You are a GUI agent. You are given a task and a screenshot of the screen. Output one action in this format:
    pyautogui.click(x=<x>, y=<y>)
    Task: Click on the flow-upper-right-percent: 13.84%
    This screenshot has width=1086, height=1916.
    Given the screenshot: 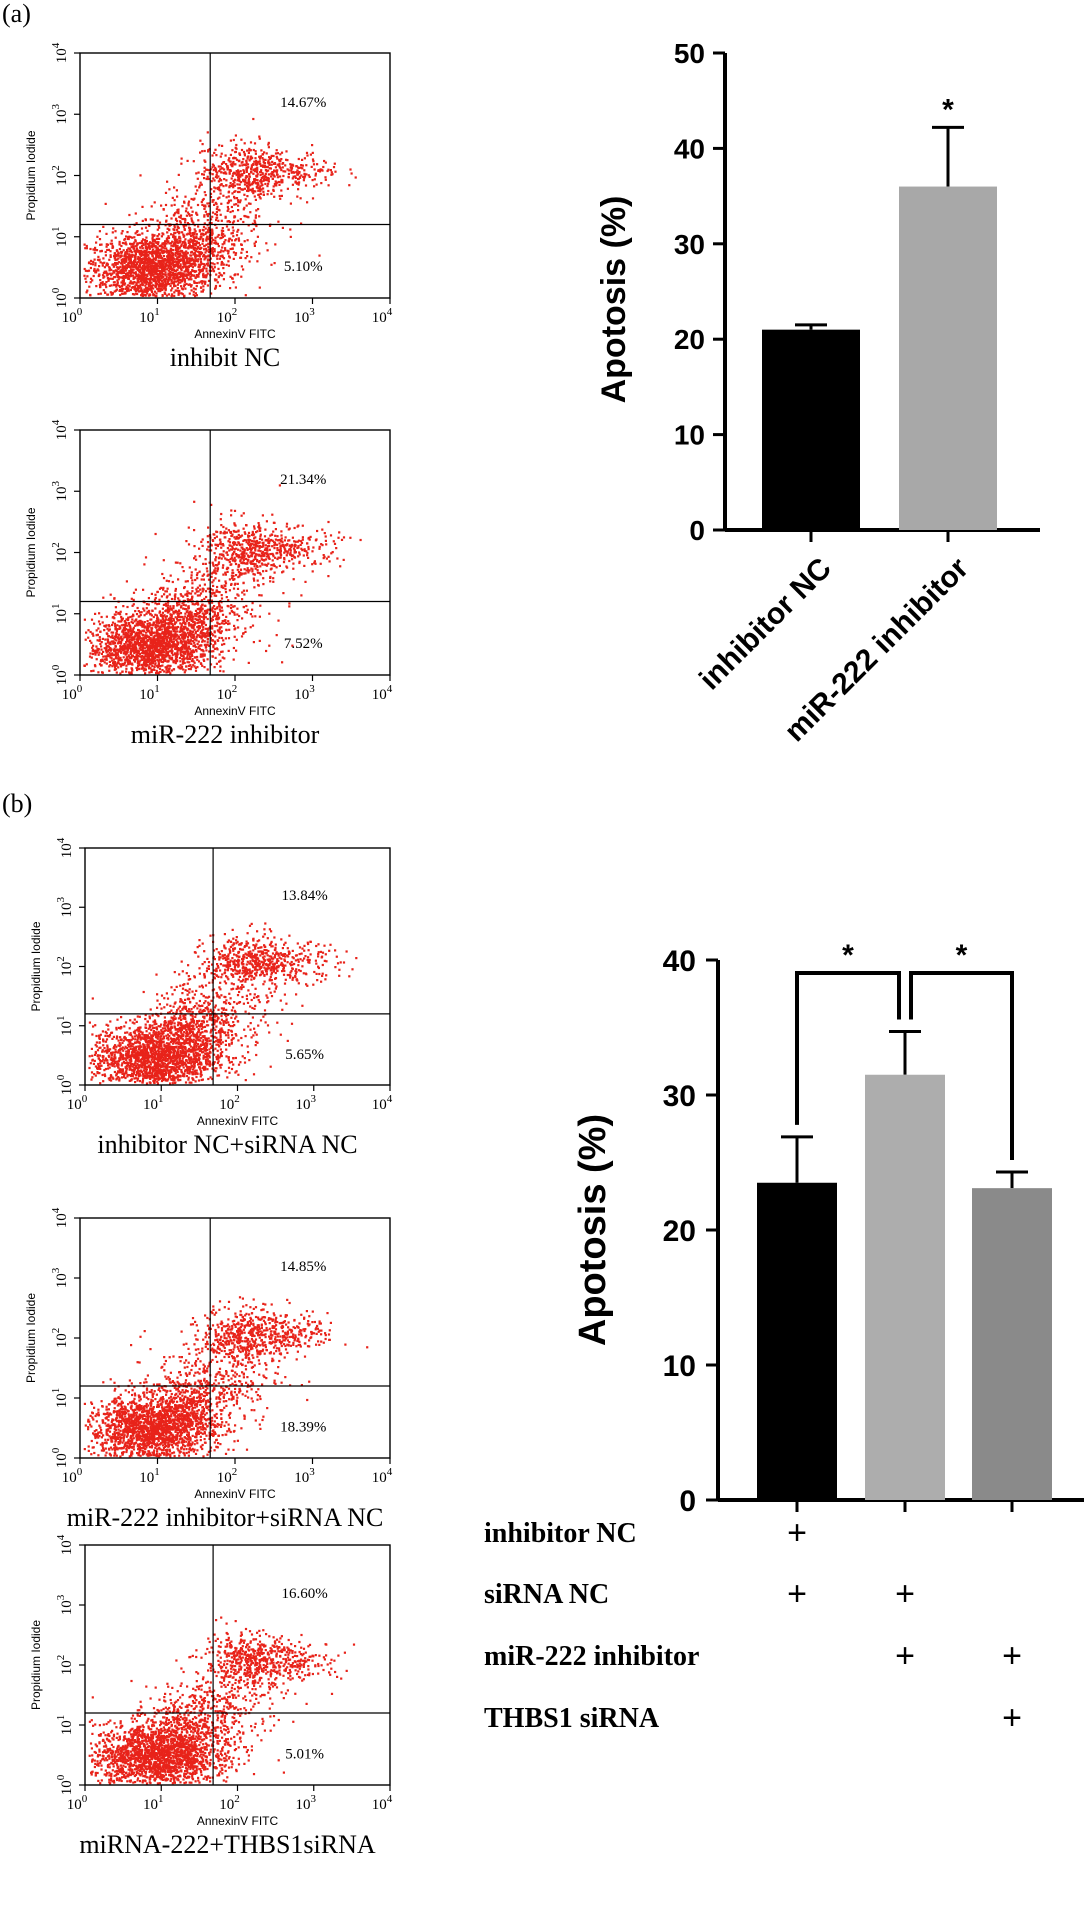 What is the action you would take?
    pyautogui.click(x=304, y=896)
    